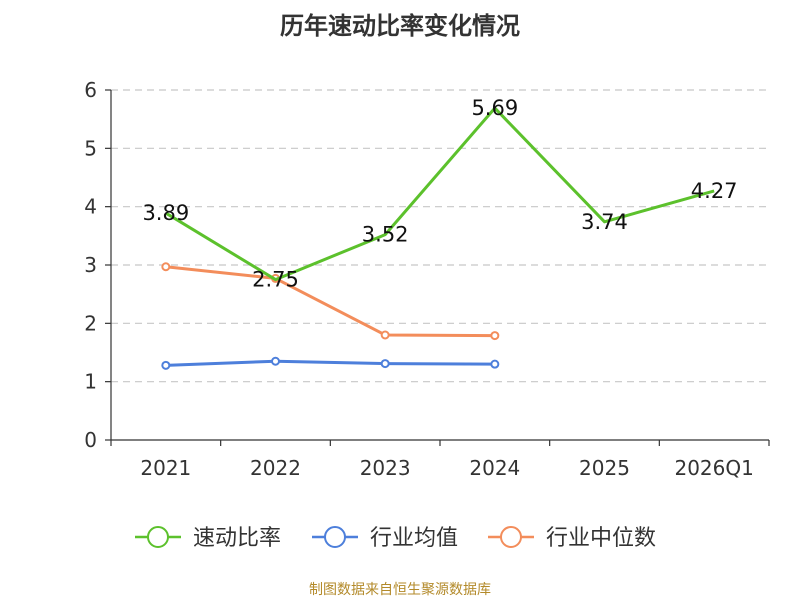 The image size is (800, 600). What do you see at coordinates (713, 468) in the screenshot?
I see `x-tick-label: 2026Q1` at bounding box center [713, 468].